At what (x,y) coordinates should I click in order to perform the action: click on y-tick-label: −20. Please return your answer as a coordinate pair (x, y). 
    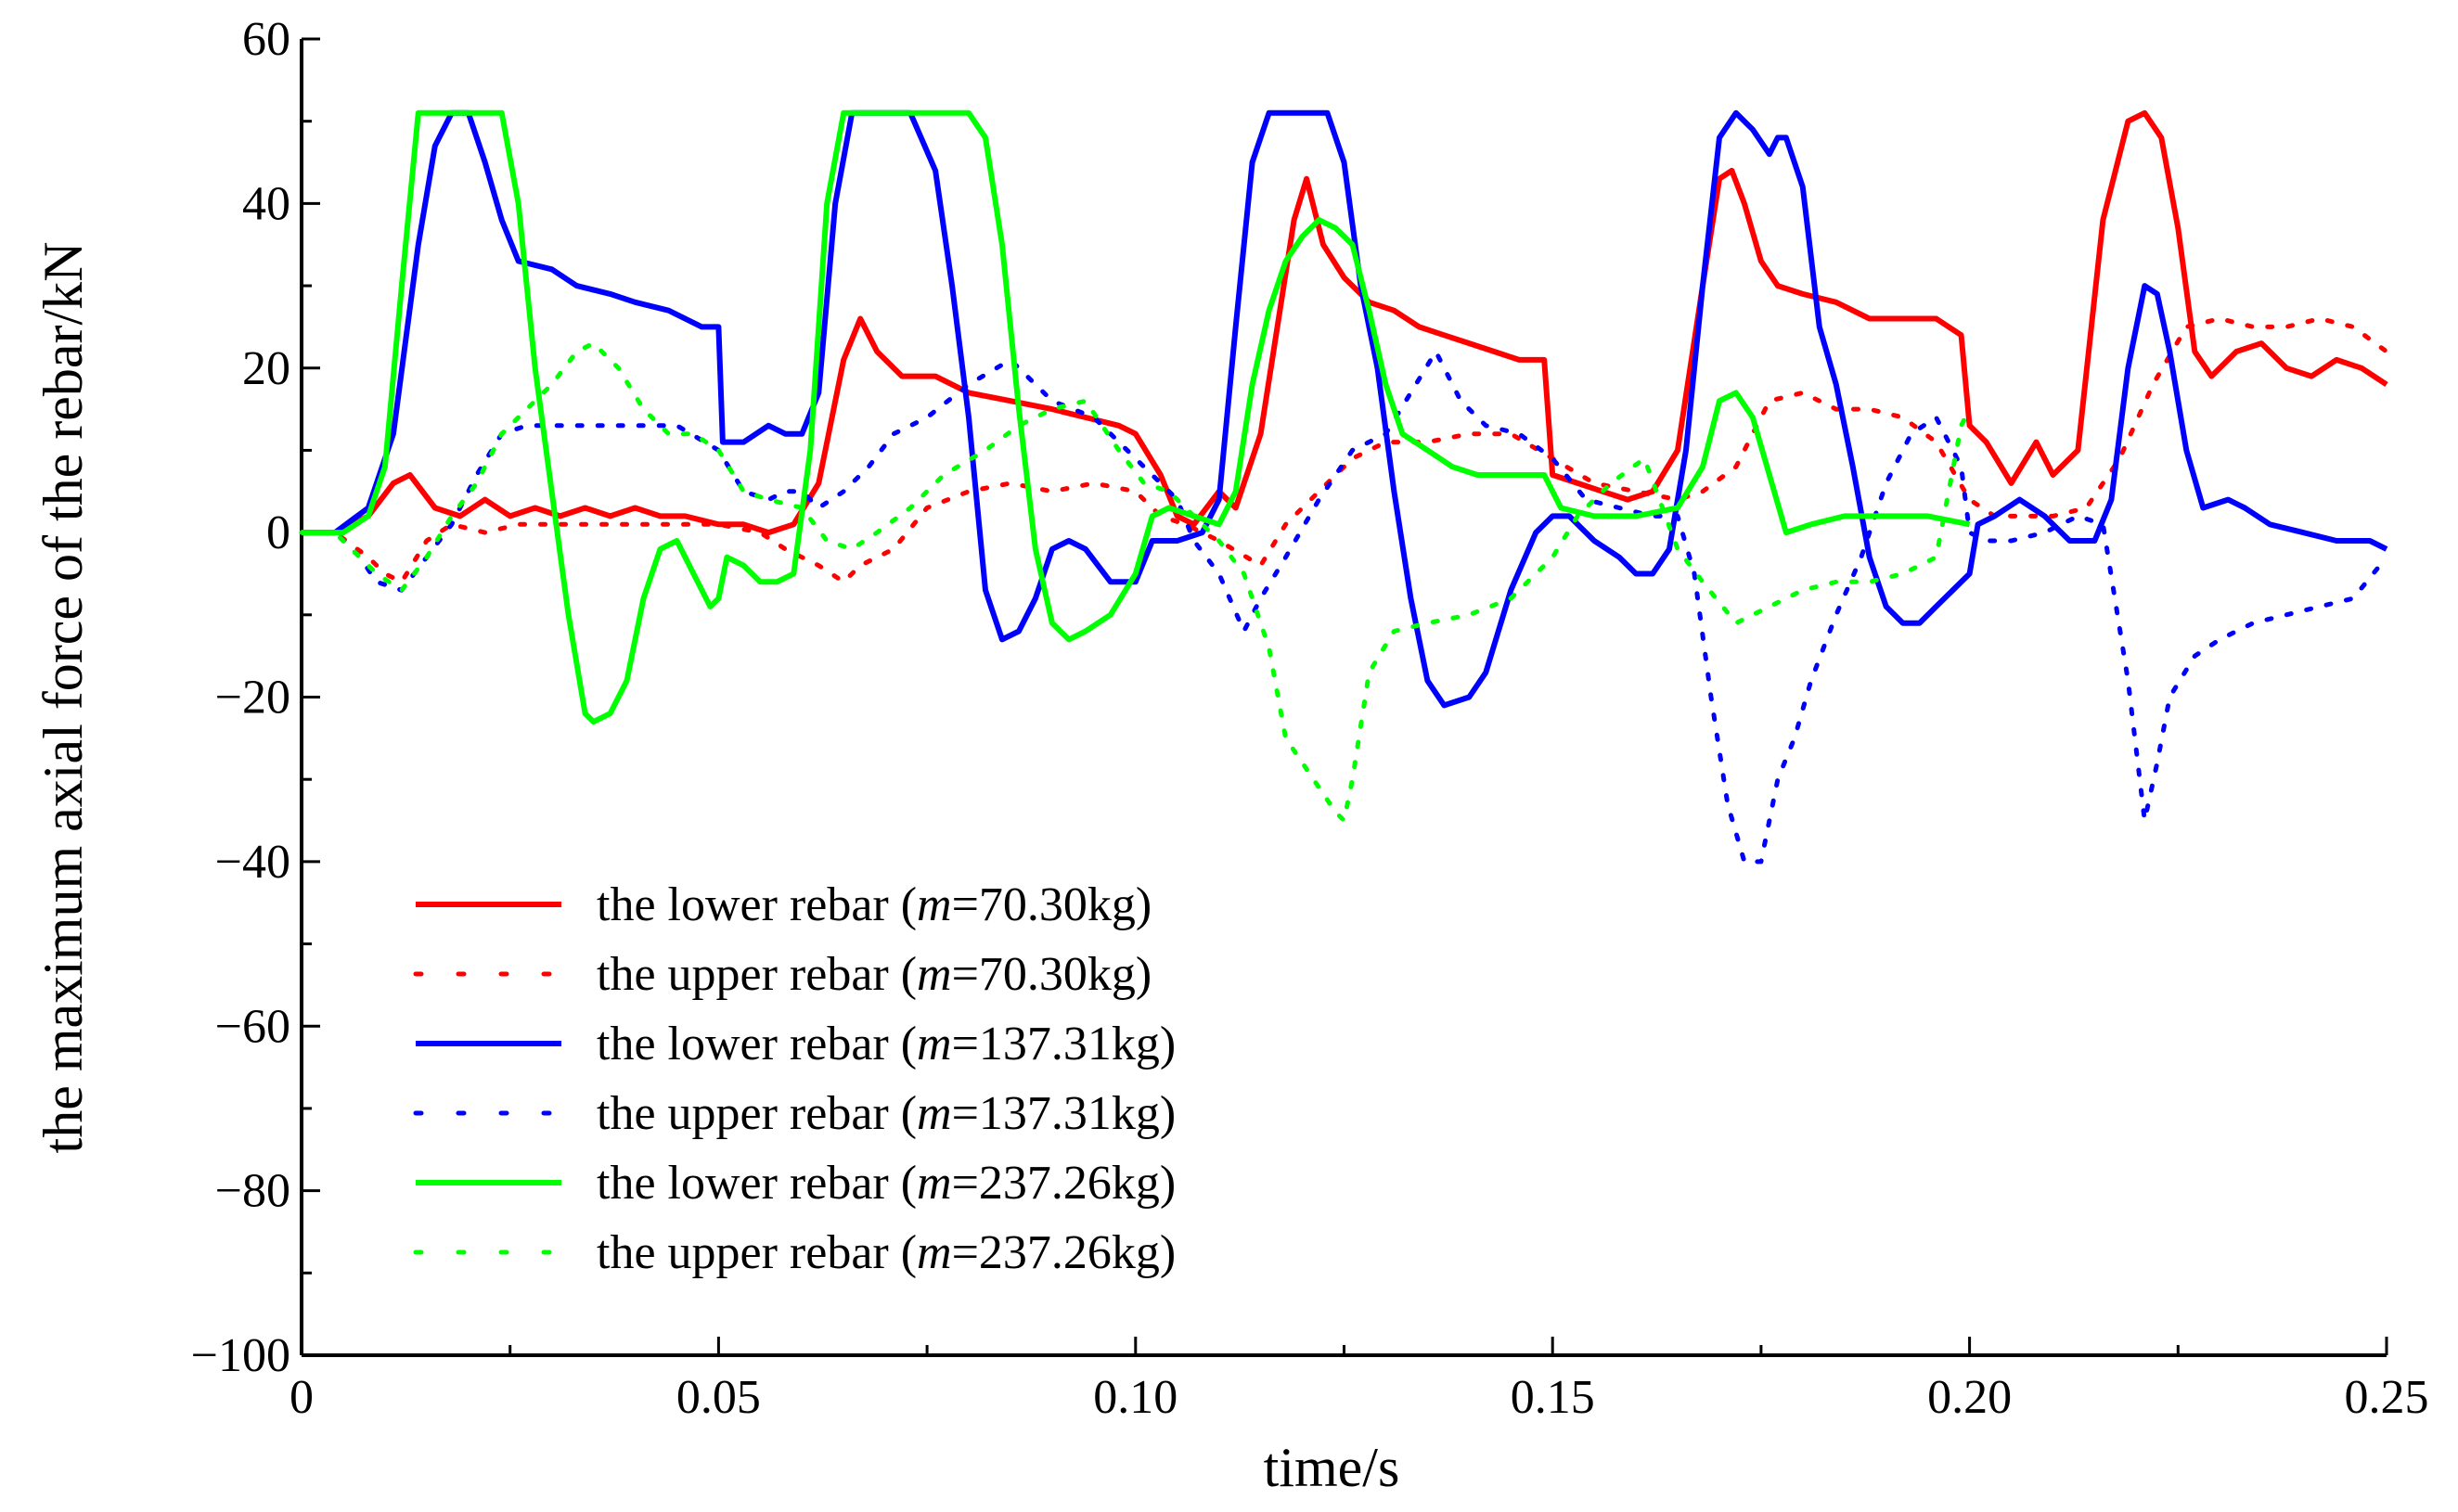
    Looking at the image, I should click on (252, 698).